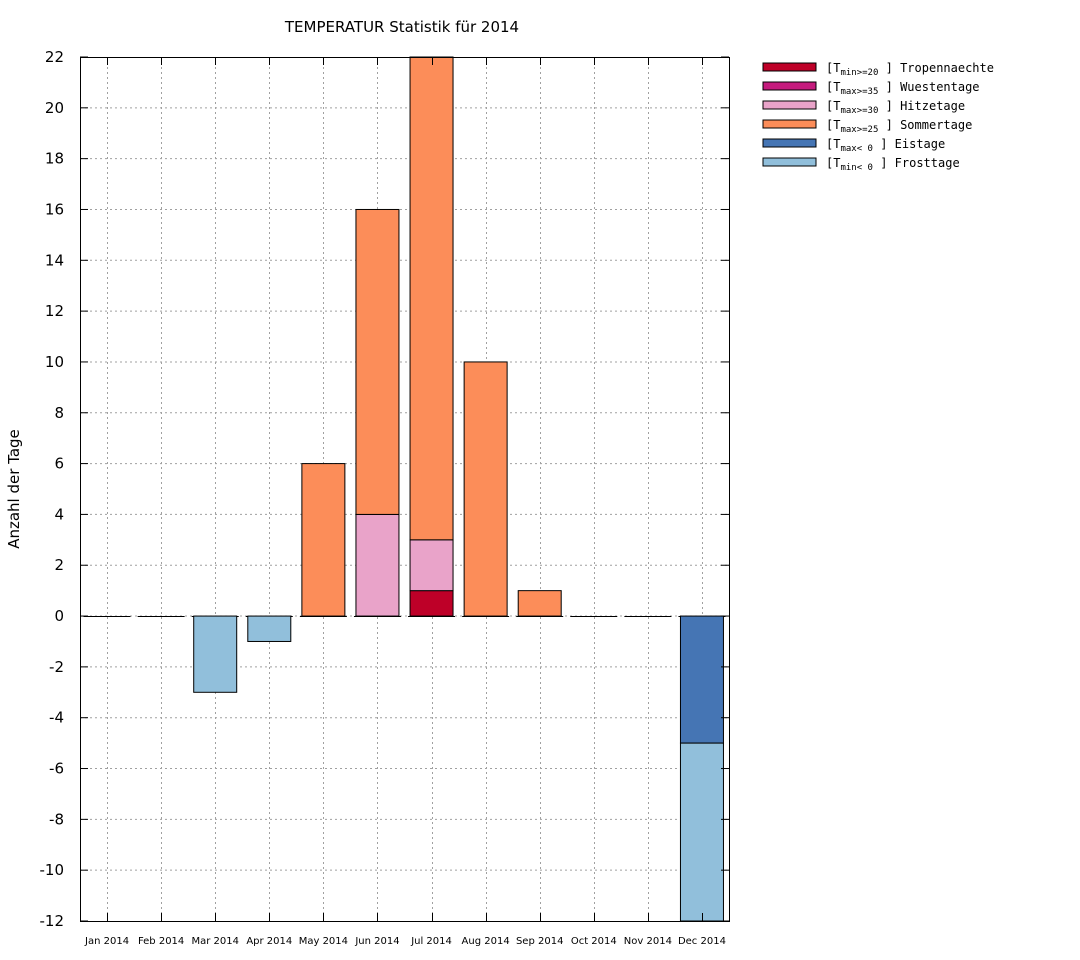  I want to click on legend-subscript: min< 0, so click(856, 168).